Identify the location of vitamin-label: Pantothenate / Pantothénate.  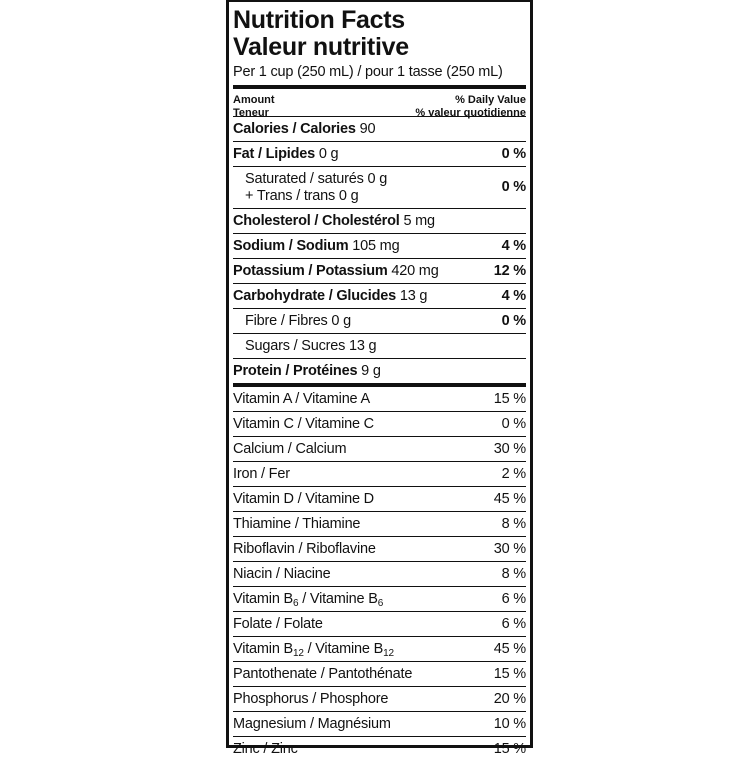
(323, 674).